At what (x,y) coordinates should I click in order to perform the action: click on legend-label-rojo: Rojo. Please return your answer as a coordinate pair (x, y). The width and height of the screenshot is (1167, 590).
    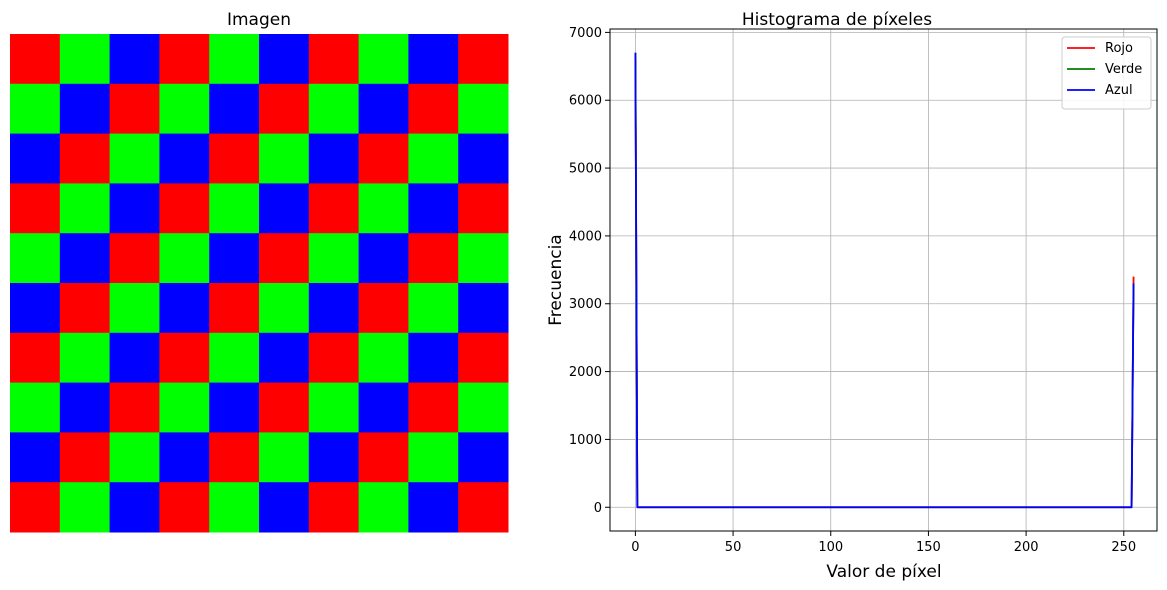
    Looking at the image, I should click on (1119, 48).